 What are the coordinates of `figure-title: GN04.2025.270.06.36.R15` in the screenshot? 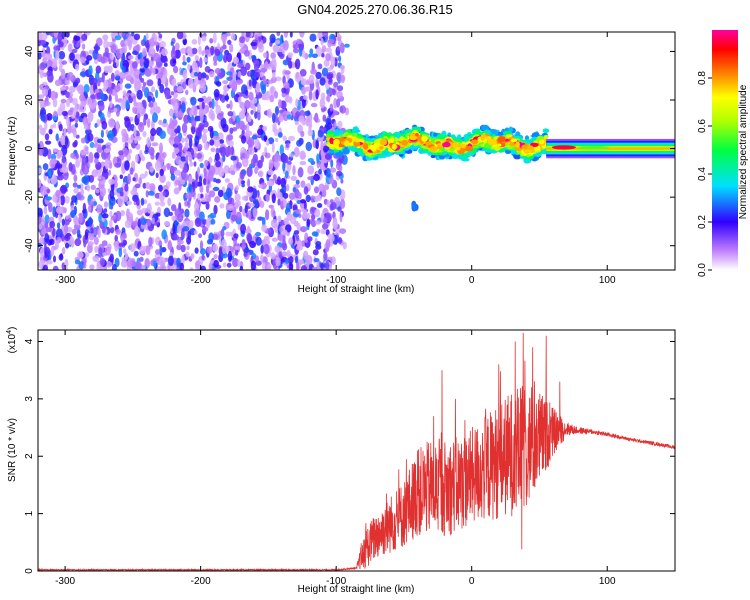 It's located at (374, 9).